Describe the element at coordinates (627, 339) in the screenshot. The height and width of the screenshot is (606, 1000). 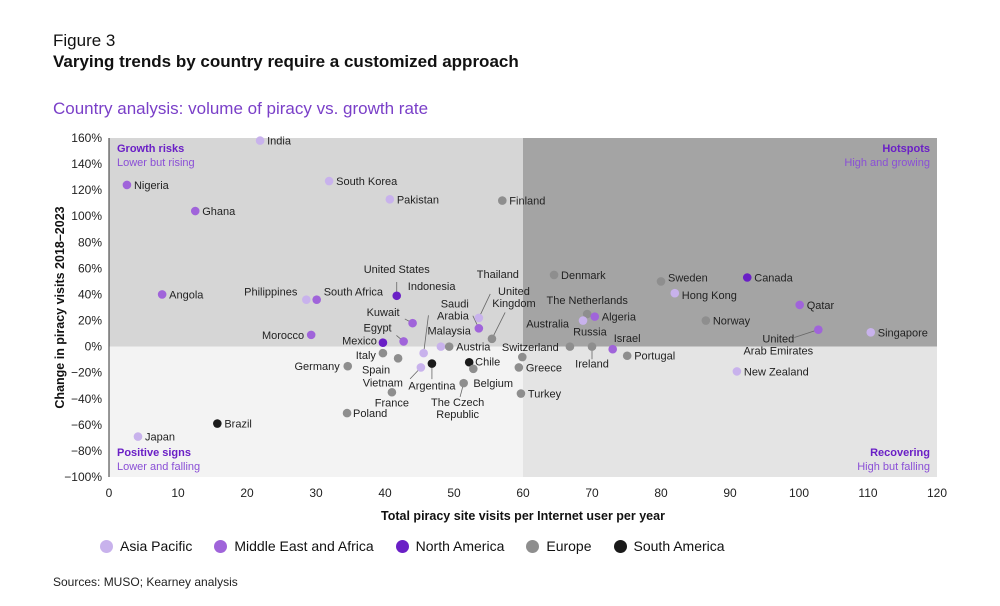
I see `data-label-israel: Israel` at that location.